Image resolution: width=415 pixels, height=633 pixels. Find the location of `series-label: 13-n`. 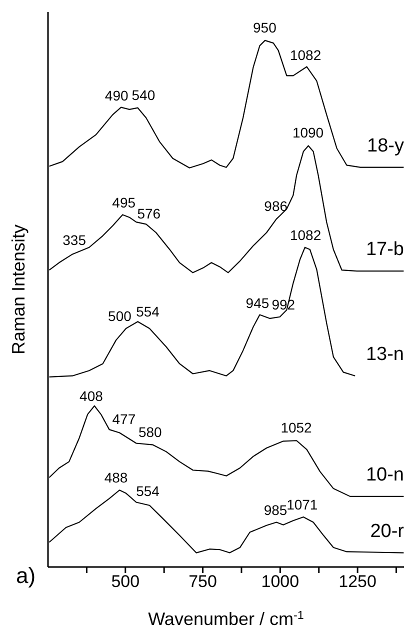

series-label: 13-n is located at coordinates (385, 354).